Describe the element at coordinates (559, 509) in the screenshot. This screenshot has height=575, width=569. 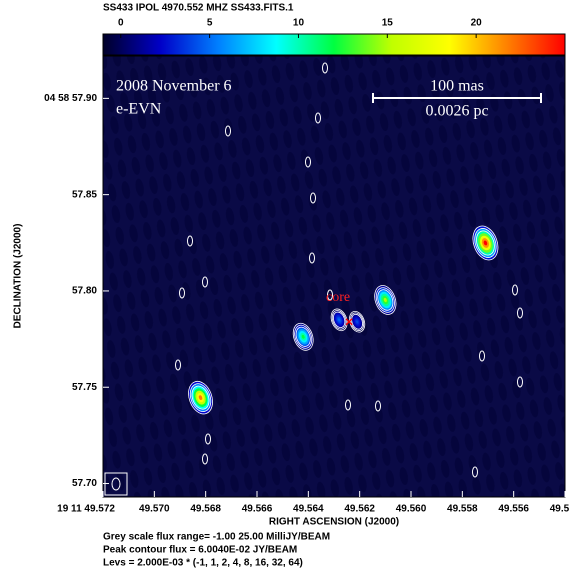
I see `x-tick-label: 49.554` at that location.